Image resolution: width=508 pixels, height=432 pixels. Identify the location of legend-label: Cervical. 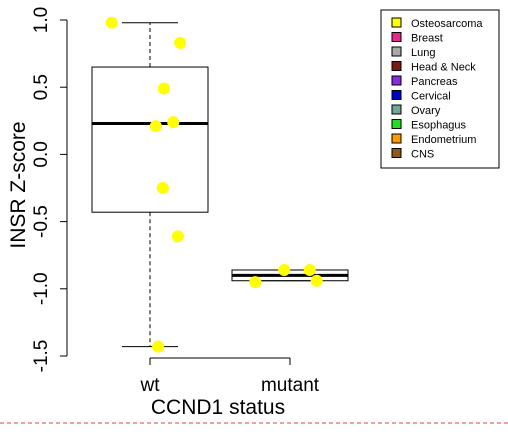
(431, 97).